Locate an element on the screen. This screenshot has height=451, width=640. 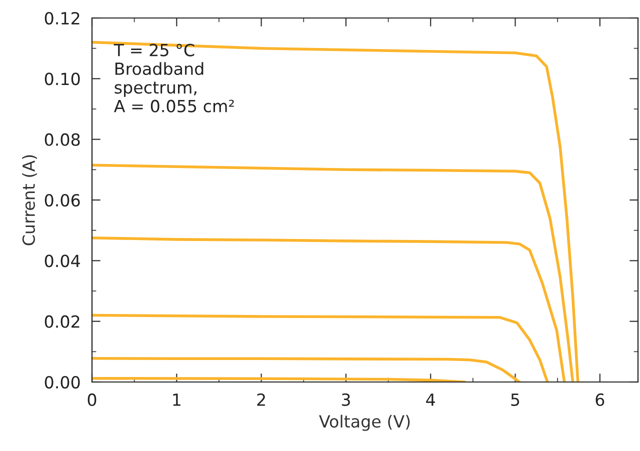
y-axis-title: Current (A) is located at coordinates (29, 200).